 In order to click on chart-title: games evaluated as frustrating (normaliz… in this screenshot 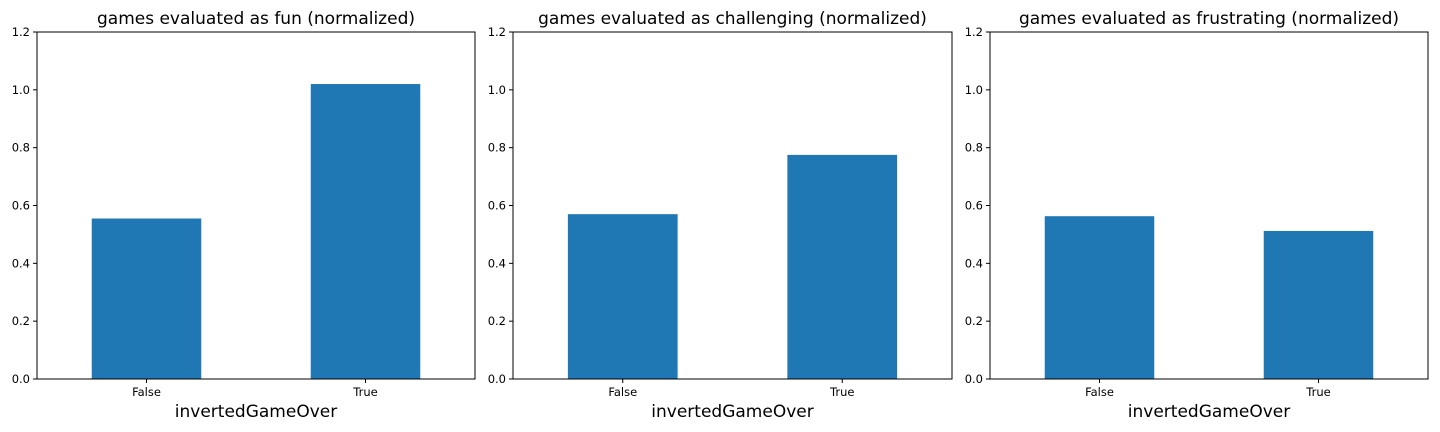, I will do `click(1209, 19)`.